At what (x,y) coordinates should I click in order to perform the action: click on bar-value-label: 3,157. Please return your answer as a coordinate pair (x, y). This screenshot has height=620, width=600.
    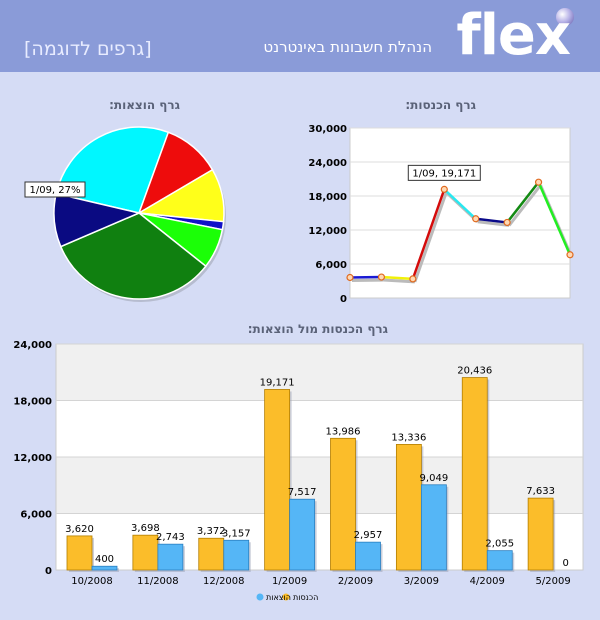
    Looking at the image, I should click on (236, 533).